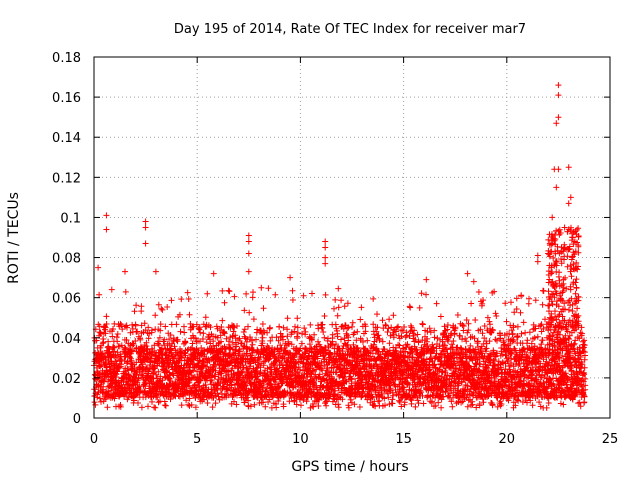 The width and height of the screenshot is (640, 480). I want to click on y-tick-label: 0.14, so click(66, 138).